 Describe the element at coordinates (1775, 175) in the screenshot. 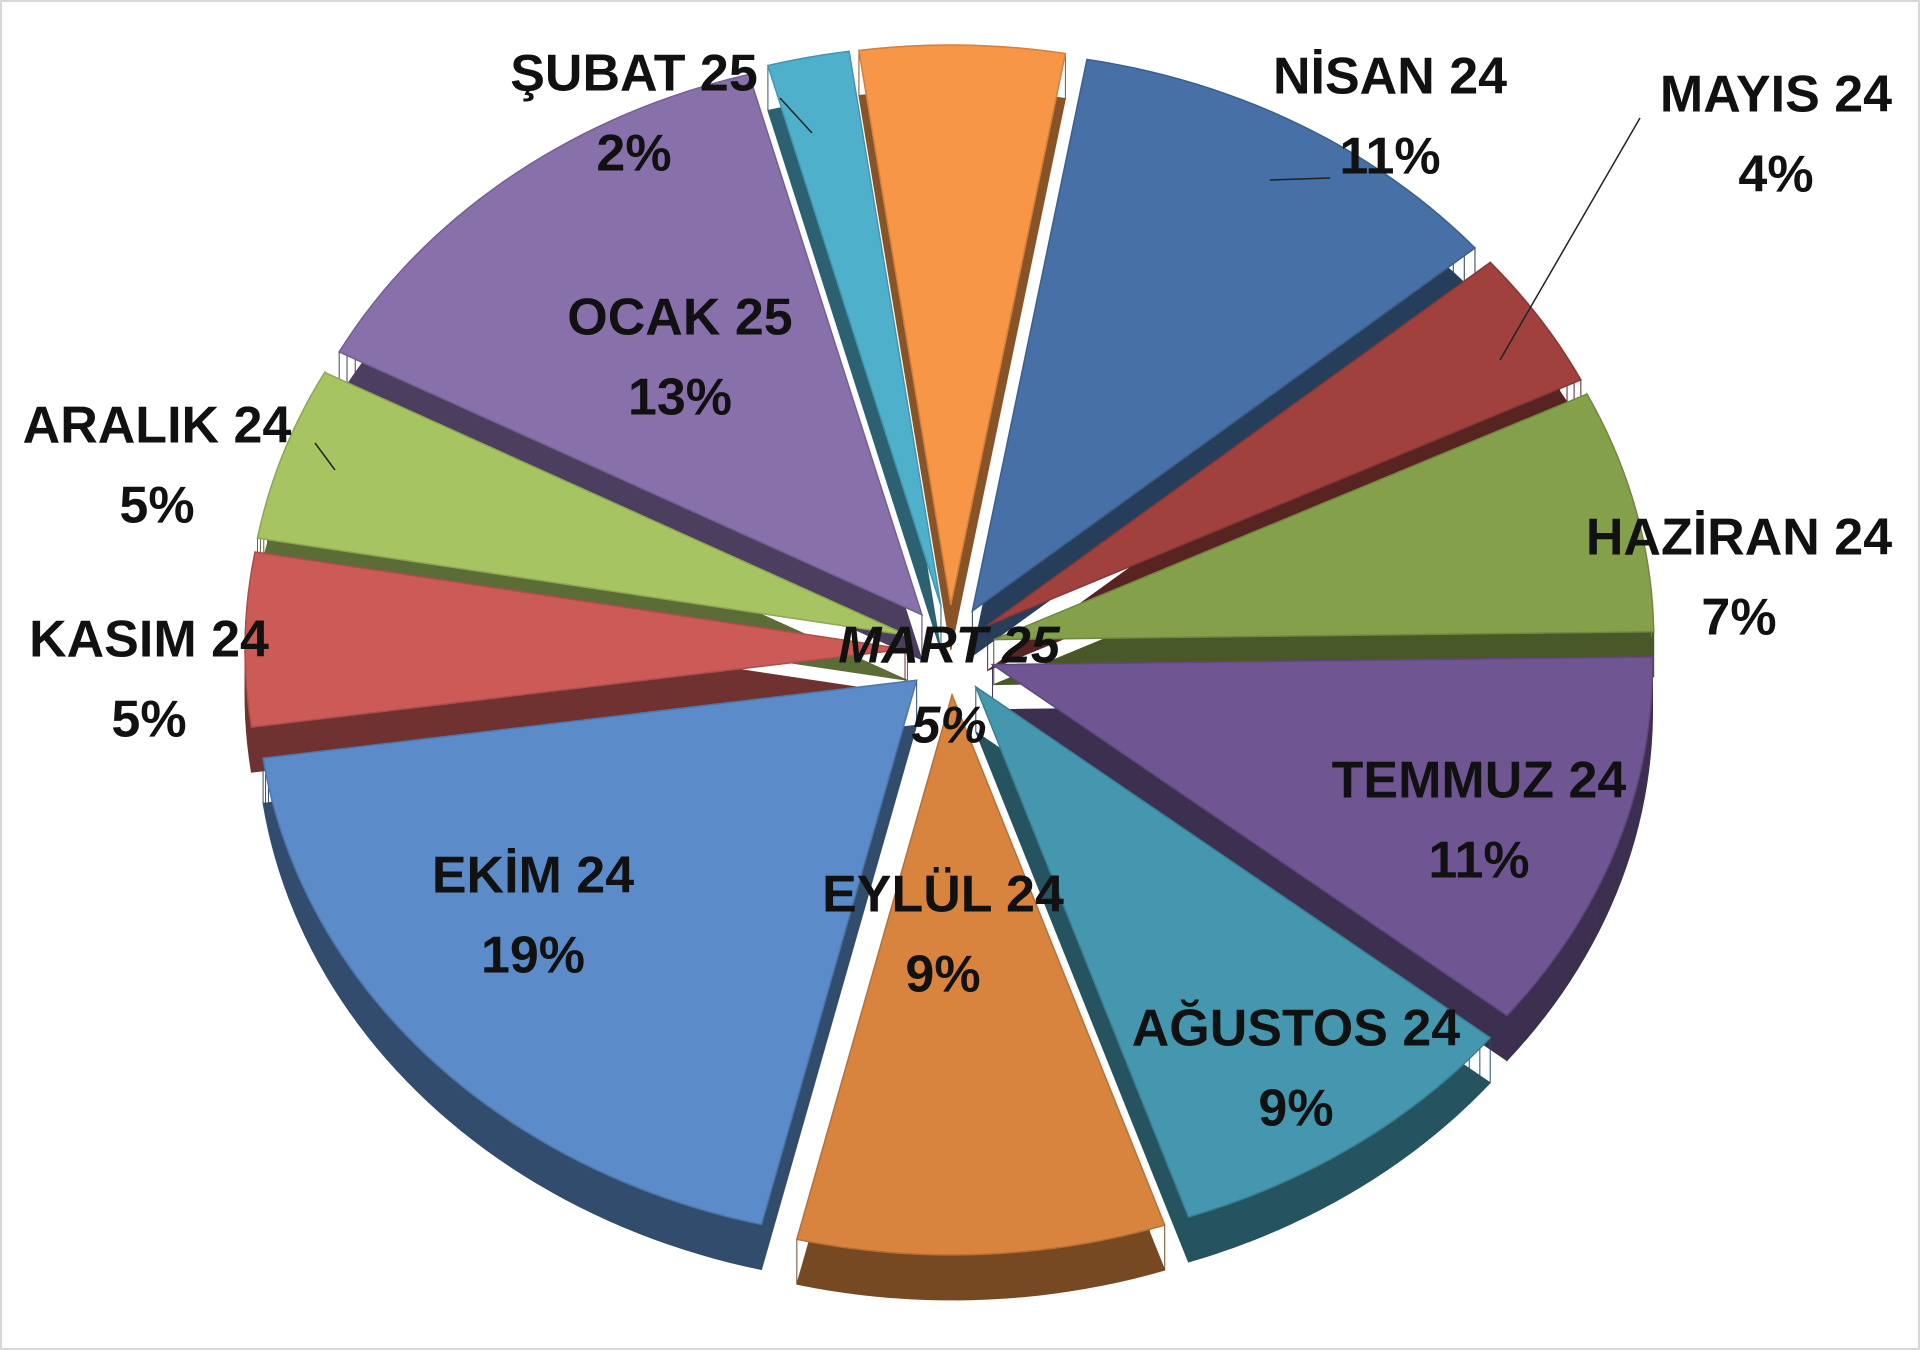

I see `value-label: 4%` at that location.